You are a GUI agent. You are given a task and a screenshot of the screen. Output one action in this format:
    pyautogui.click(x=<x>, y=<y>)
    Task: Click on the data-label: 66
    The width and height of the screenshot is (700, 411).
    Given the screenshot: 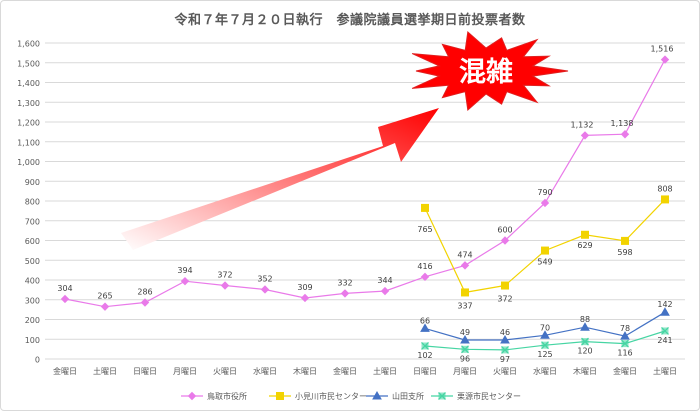 What is the action you would take?
    pyautogui.click(x=425, y=320)
    